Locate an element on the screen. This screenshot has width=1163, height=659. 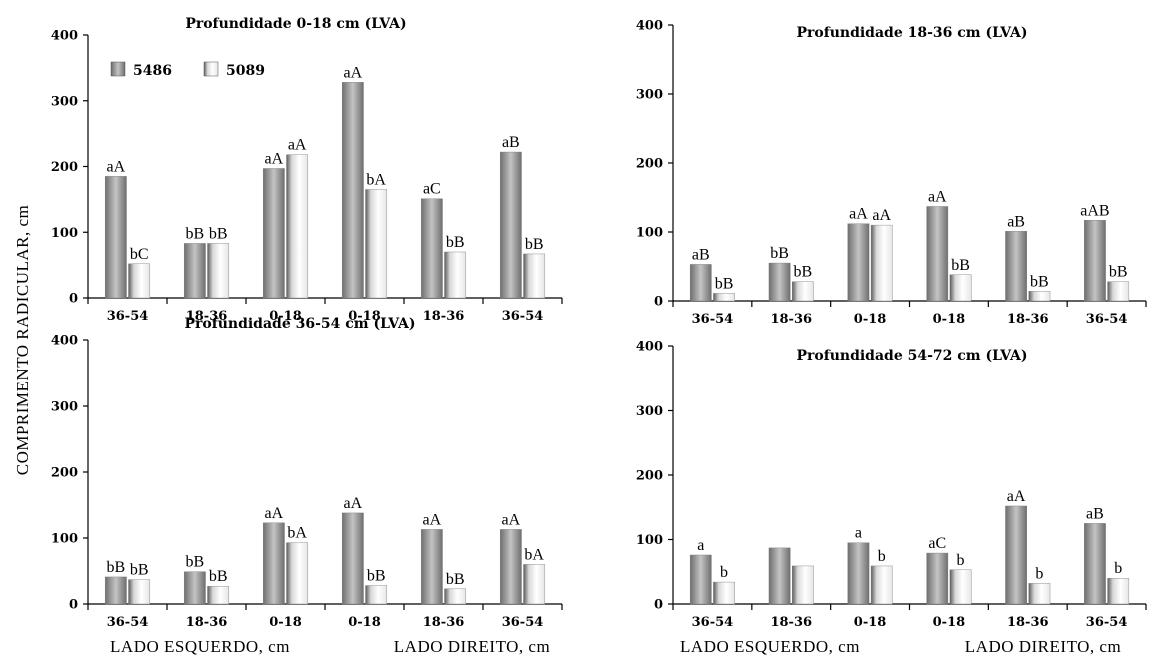
chart-title: Profundidade 36-54 cm (LVA) is located at coordinates (299, 324).